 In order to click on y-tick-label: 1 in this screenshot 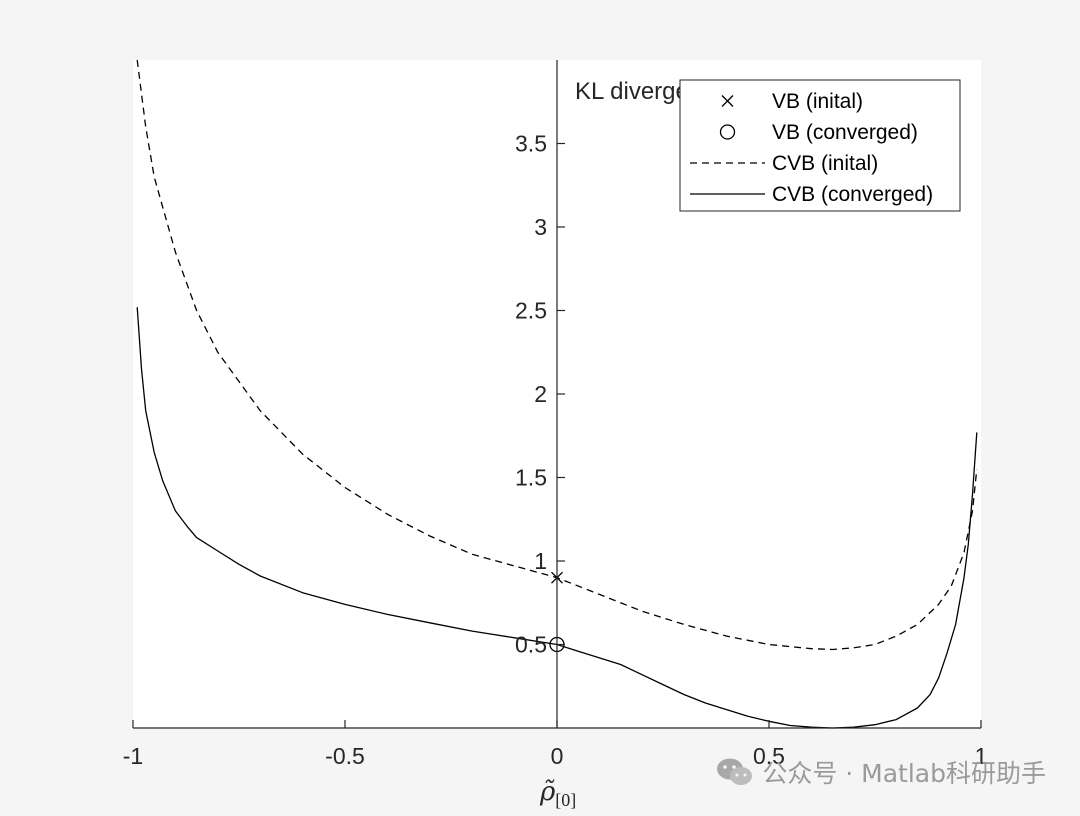, I will do `click(540, 561)`.